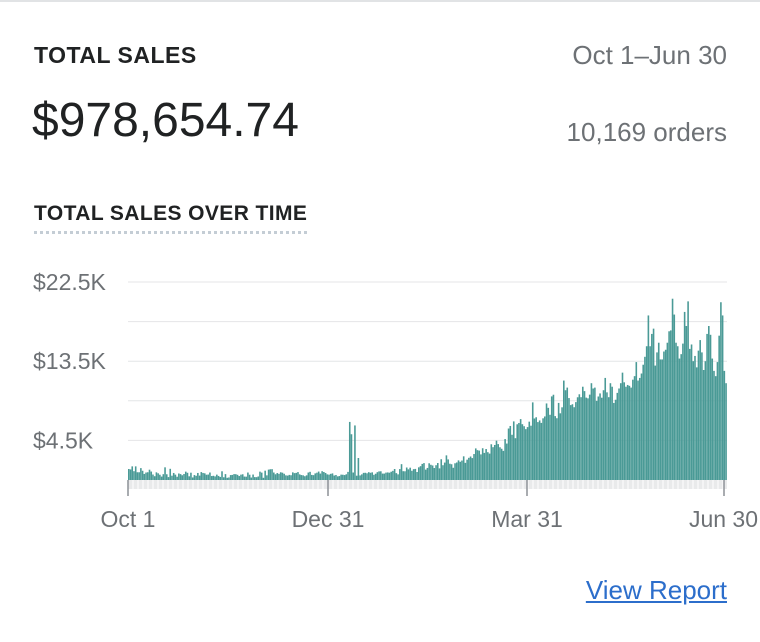 This screenshot has height=642, width=760. What do you see at coordinates (70, 282) in the screenshot?
I see `y-tick-label: $22.5K` at bounding box center [70, 282].